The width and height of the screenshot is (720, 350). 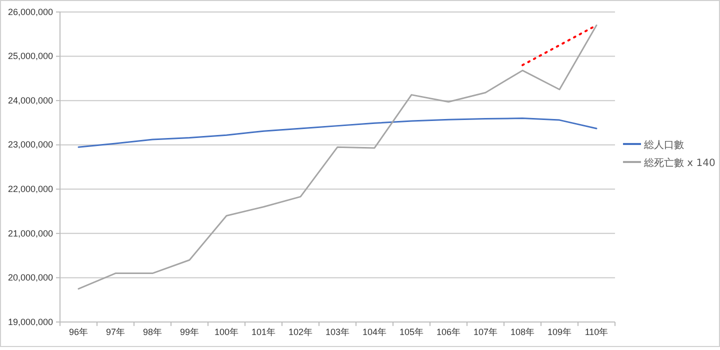 I want to click on x-tick-label: 99年, so click(x=190, y=331).